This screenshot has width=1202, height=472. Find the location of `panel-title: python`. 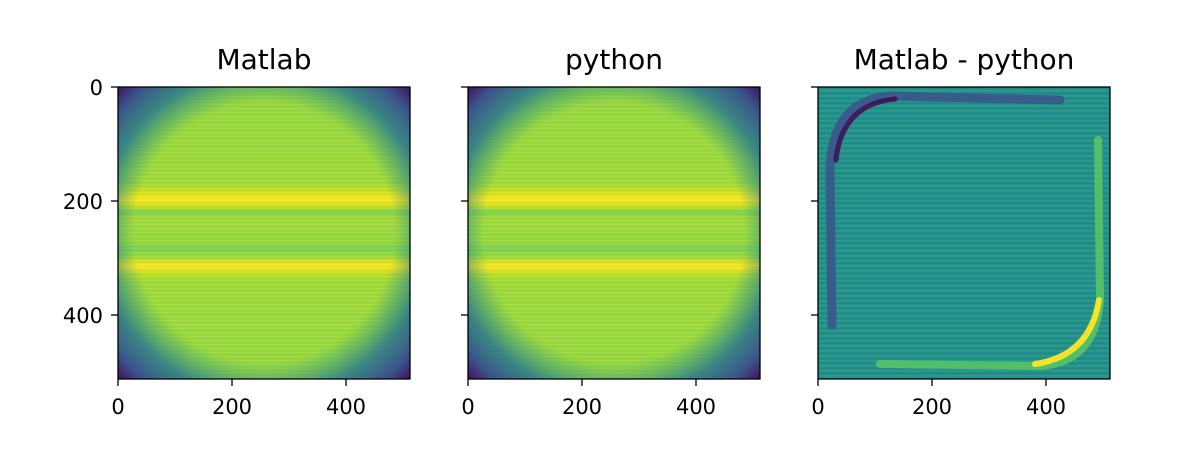

panel-title: python is located at coordinates (614, 59).